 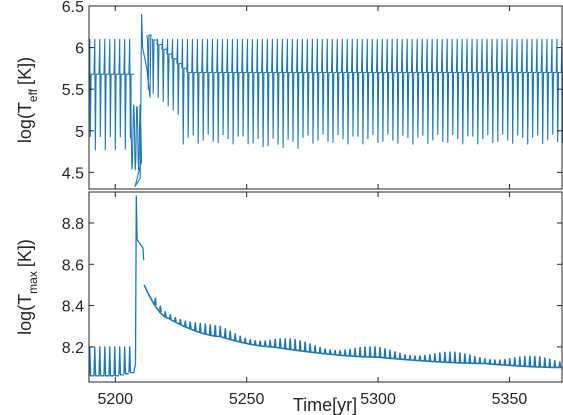 What do you see at coordinates (73, 348) in the screenshot?
I see `bottom-ytick-label: 8.2` at bounding box center [73, 348].